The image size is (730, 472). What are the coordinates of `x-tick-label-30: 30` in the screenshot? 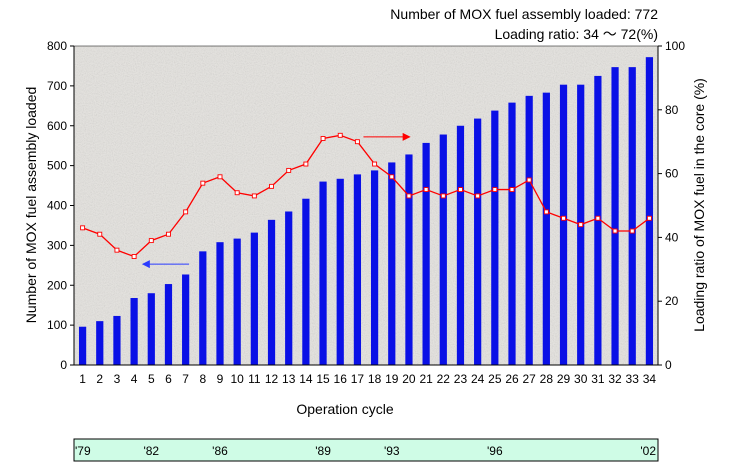 It's located at (581, 379).